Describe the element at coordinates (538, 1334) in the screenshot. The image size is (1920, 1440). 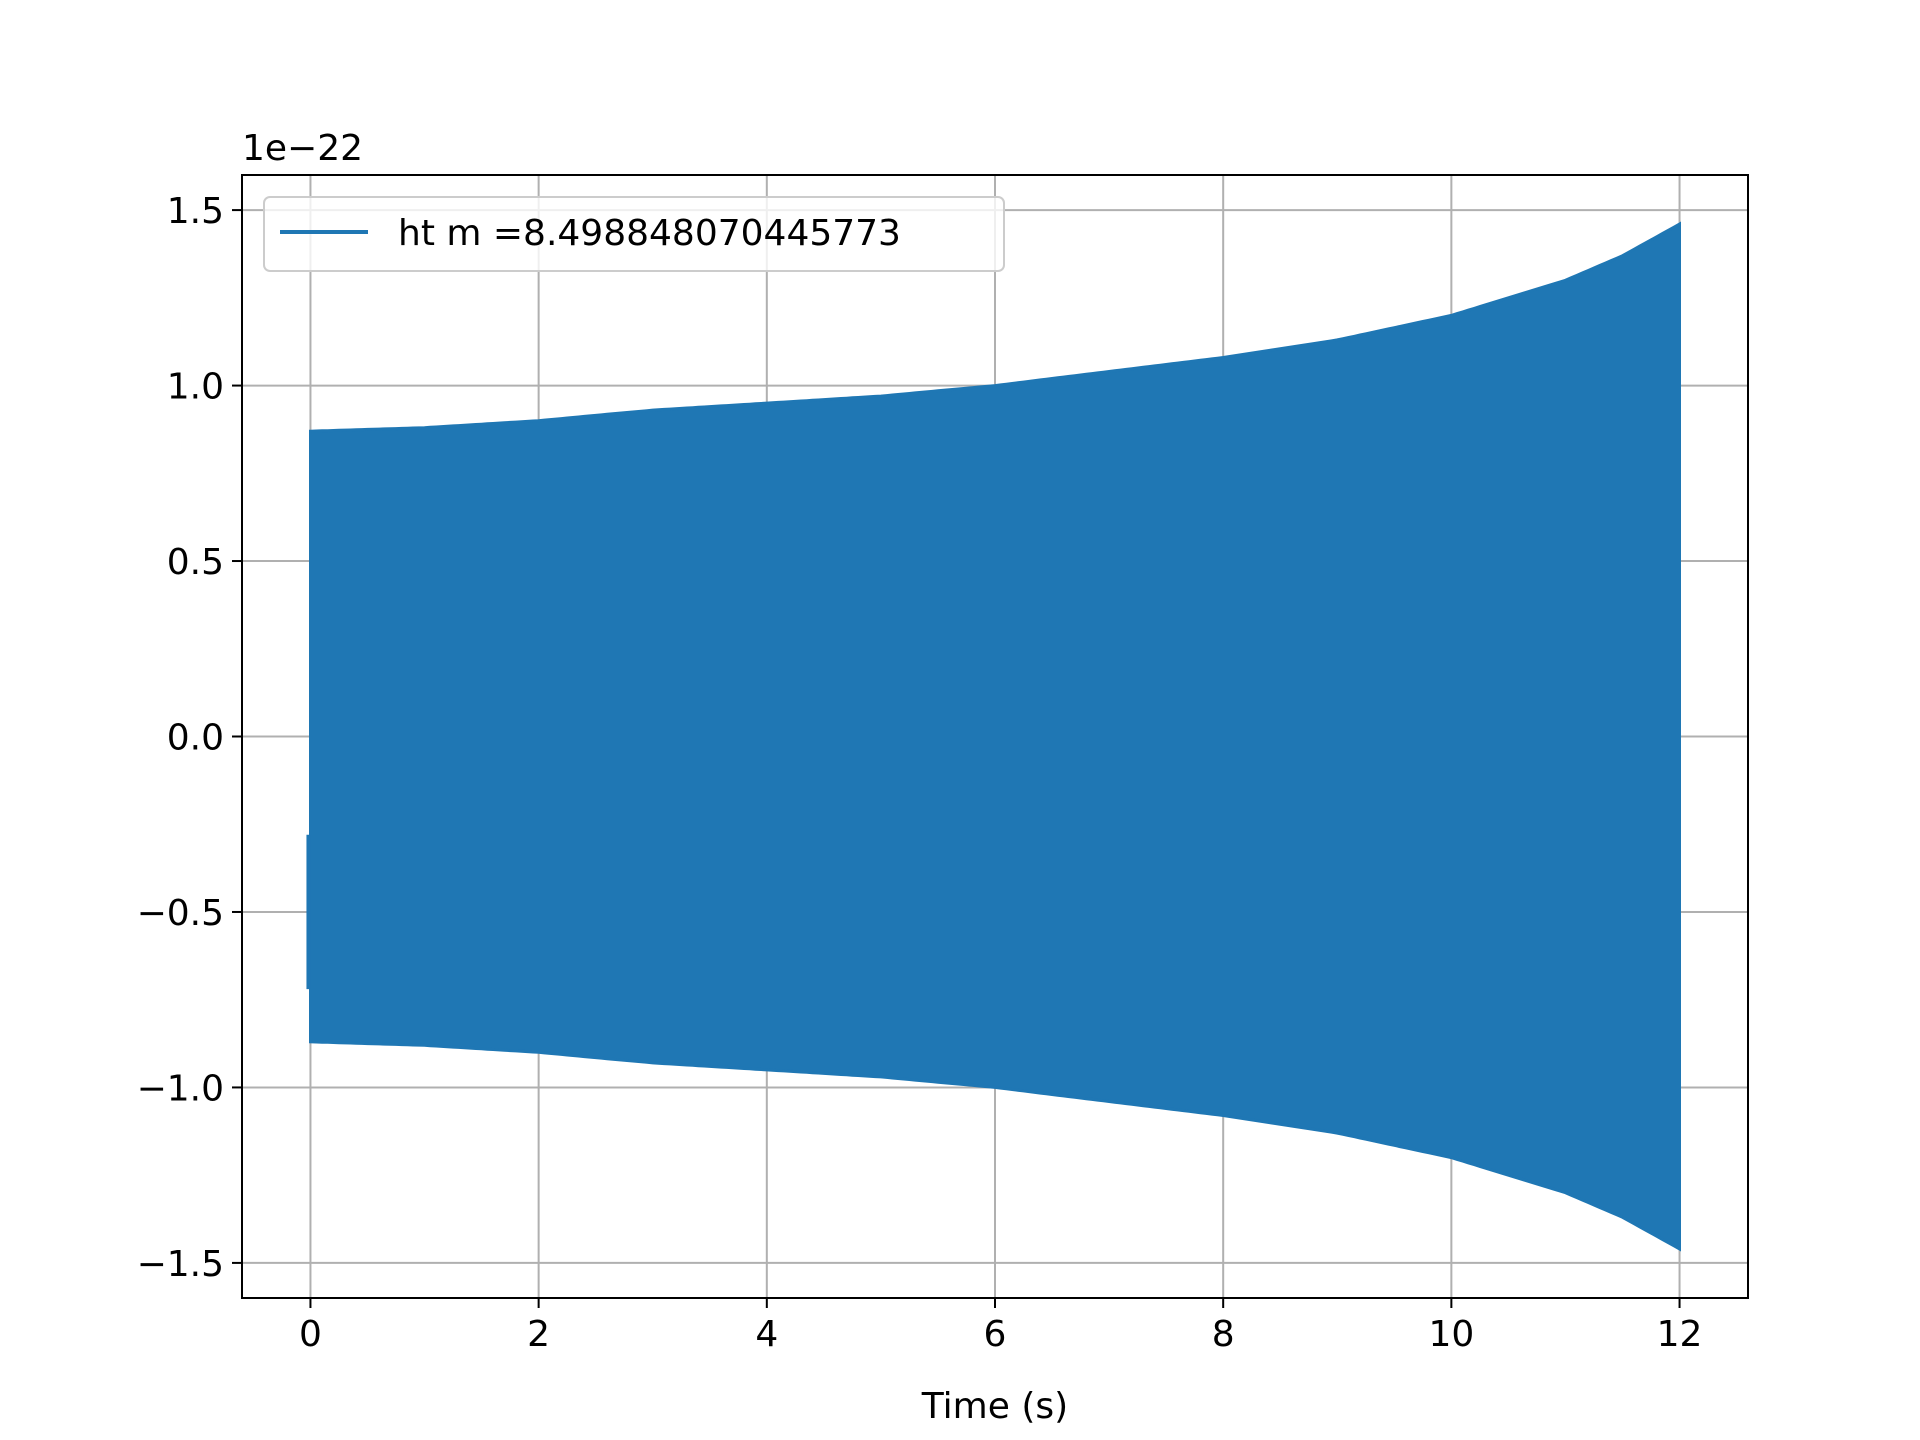
I see `x-tick-label: 2` at that location.